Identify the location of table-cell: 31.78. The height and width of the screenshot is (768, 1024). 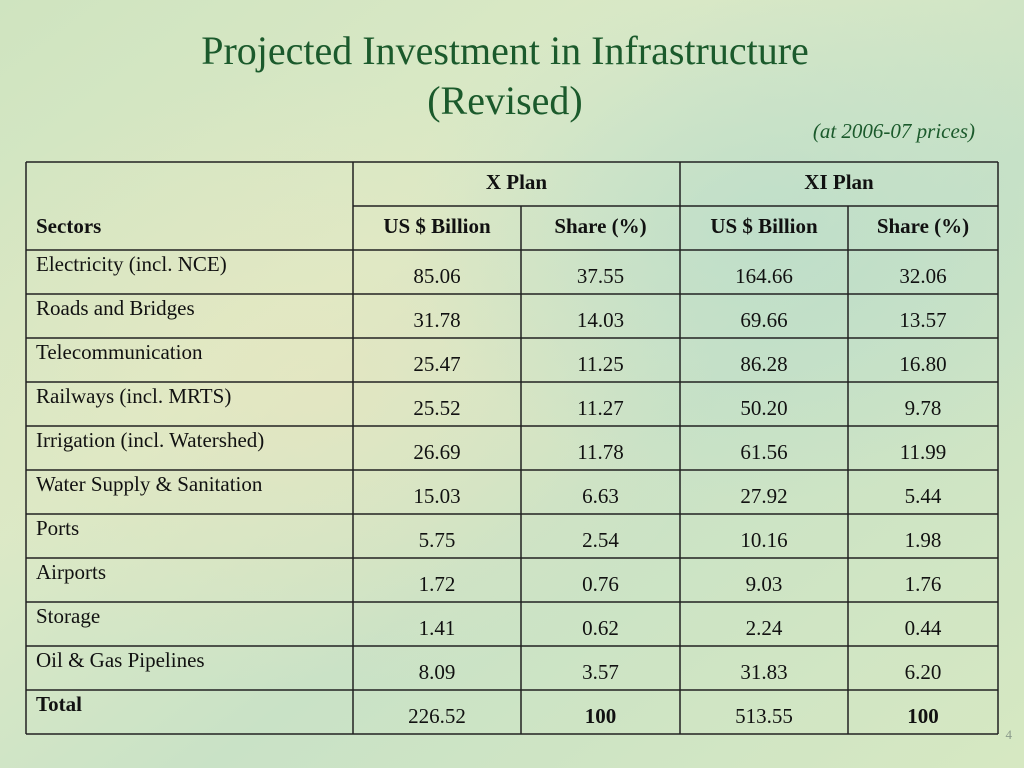
(436, 320).